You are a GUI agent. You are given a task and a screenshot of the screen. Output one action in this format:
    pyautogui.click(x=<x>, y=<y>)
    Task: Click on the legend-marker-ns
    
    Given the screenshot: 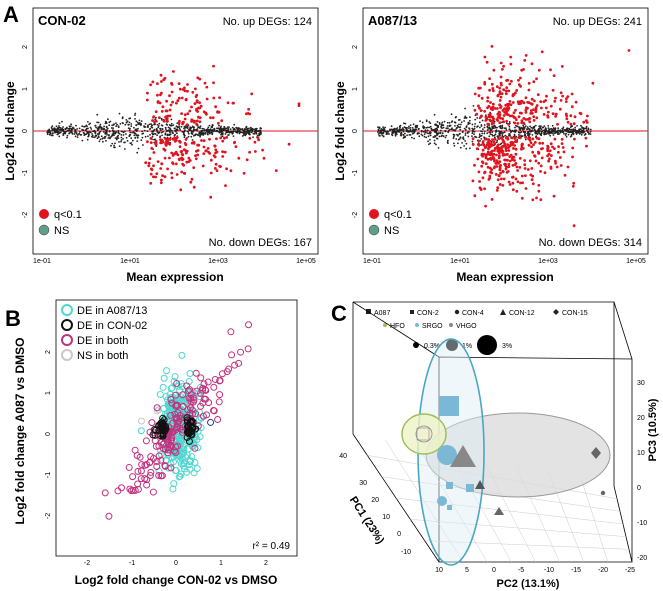 What is the action you would take?
    pyautogui.click(x=67, y=355)
    